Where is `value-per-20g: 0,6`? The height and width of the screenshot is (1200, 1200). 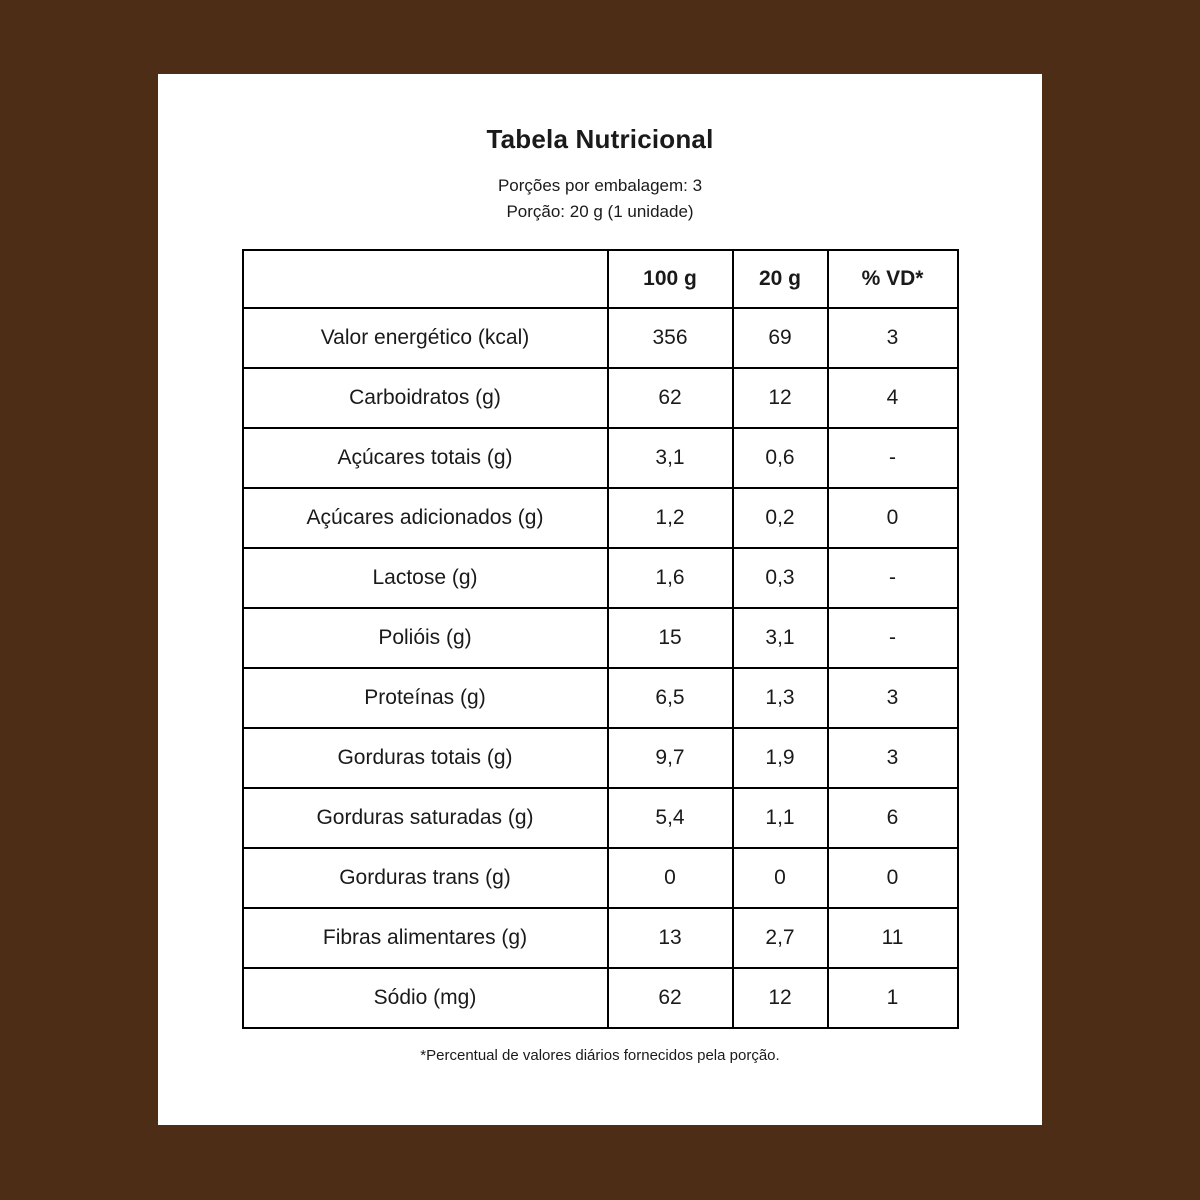
value-per-20g: 0,6 is located at coordinates (780, 458).